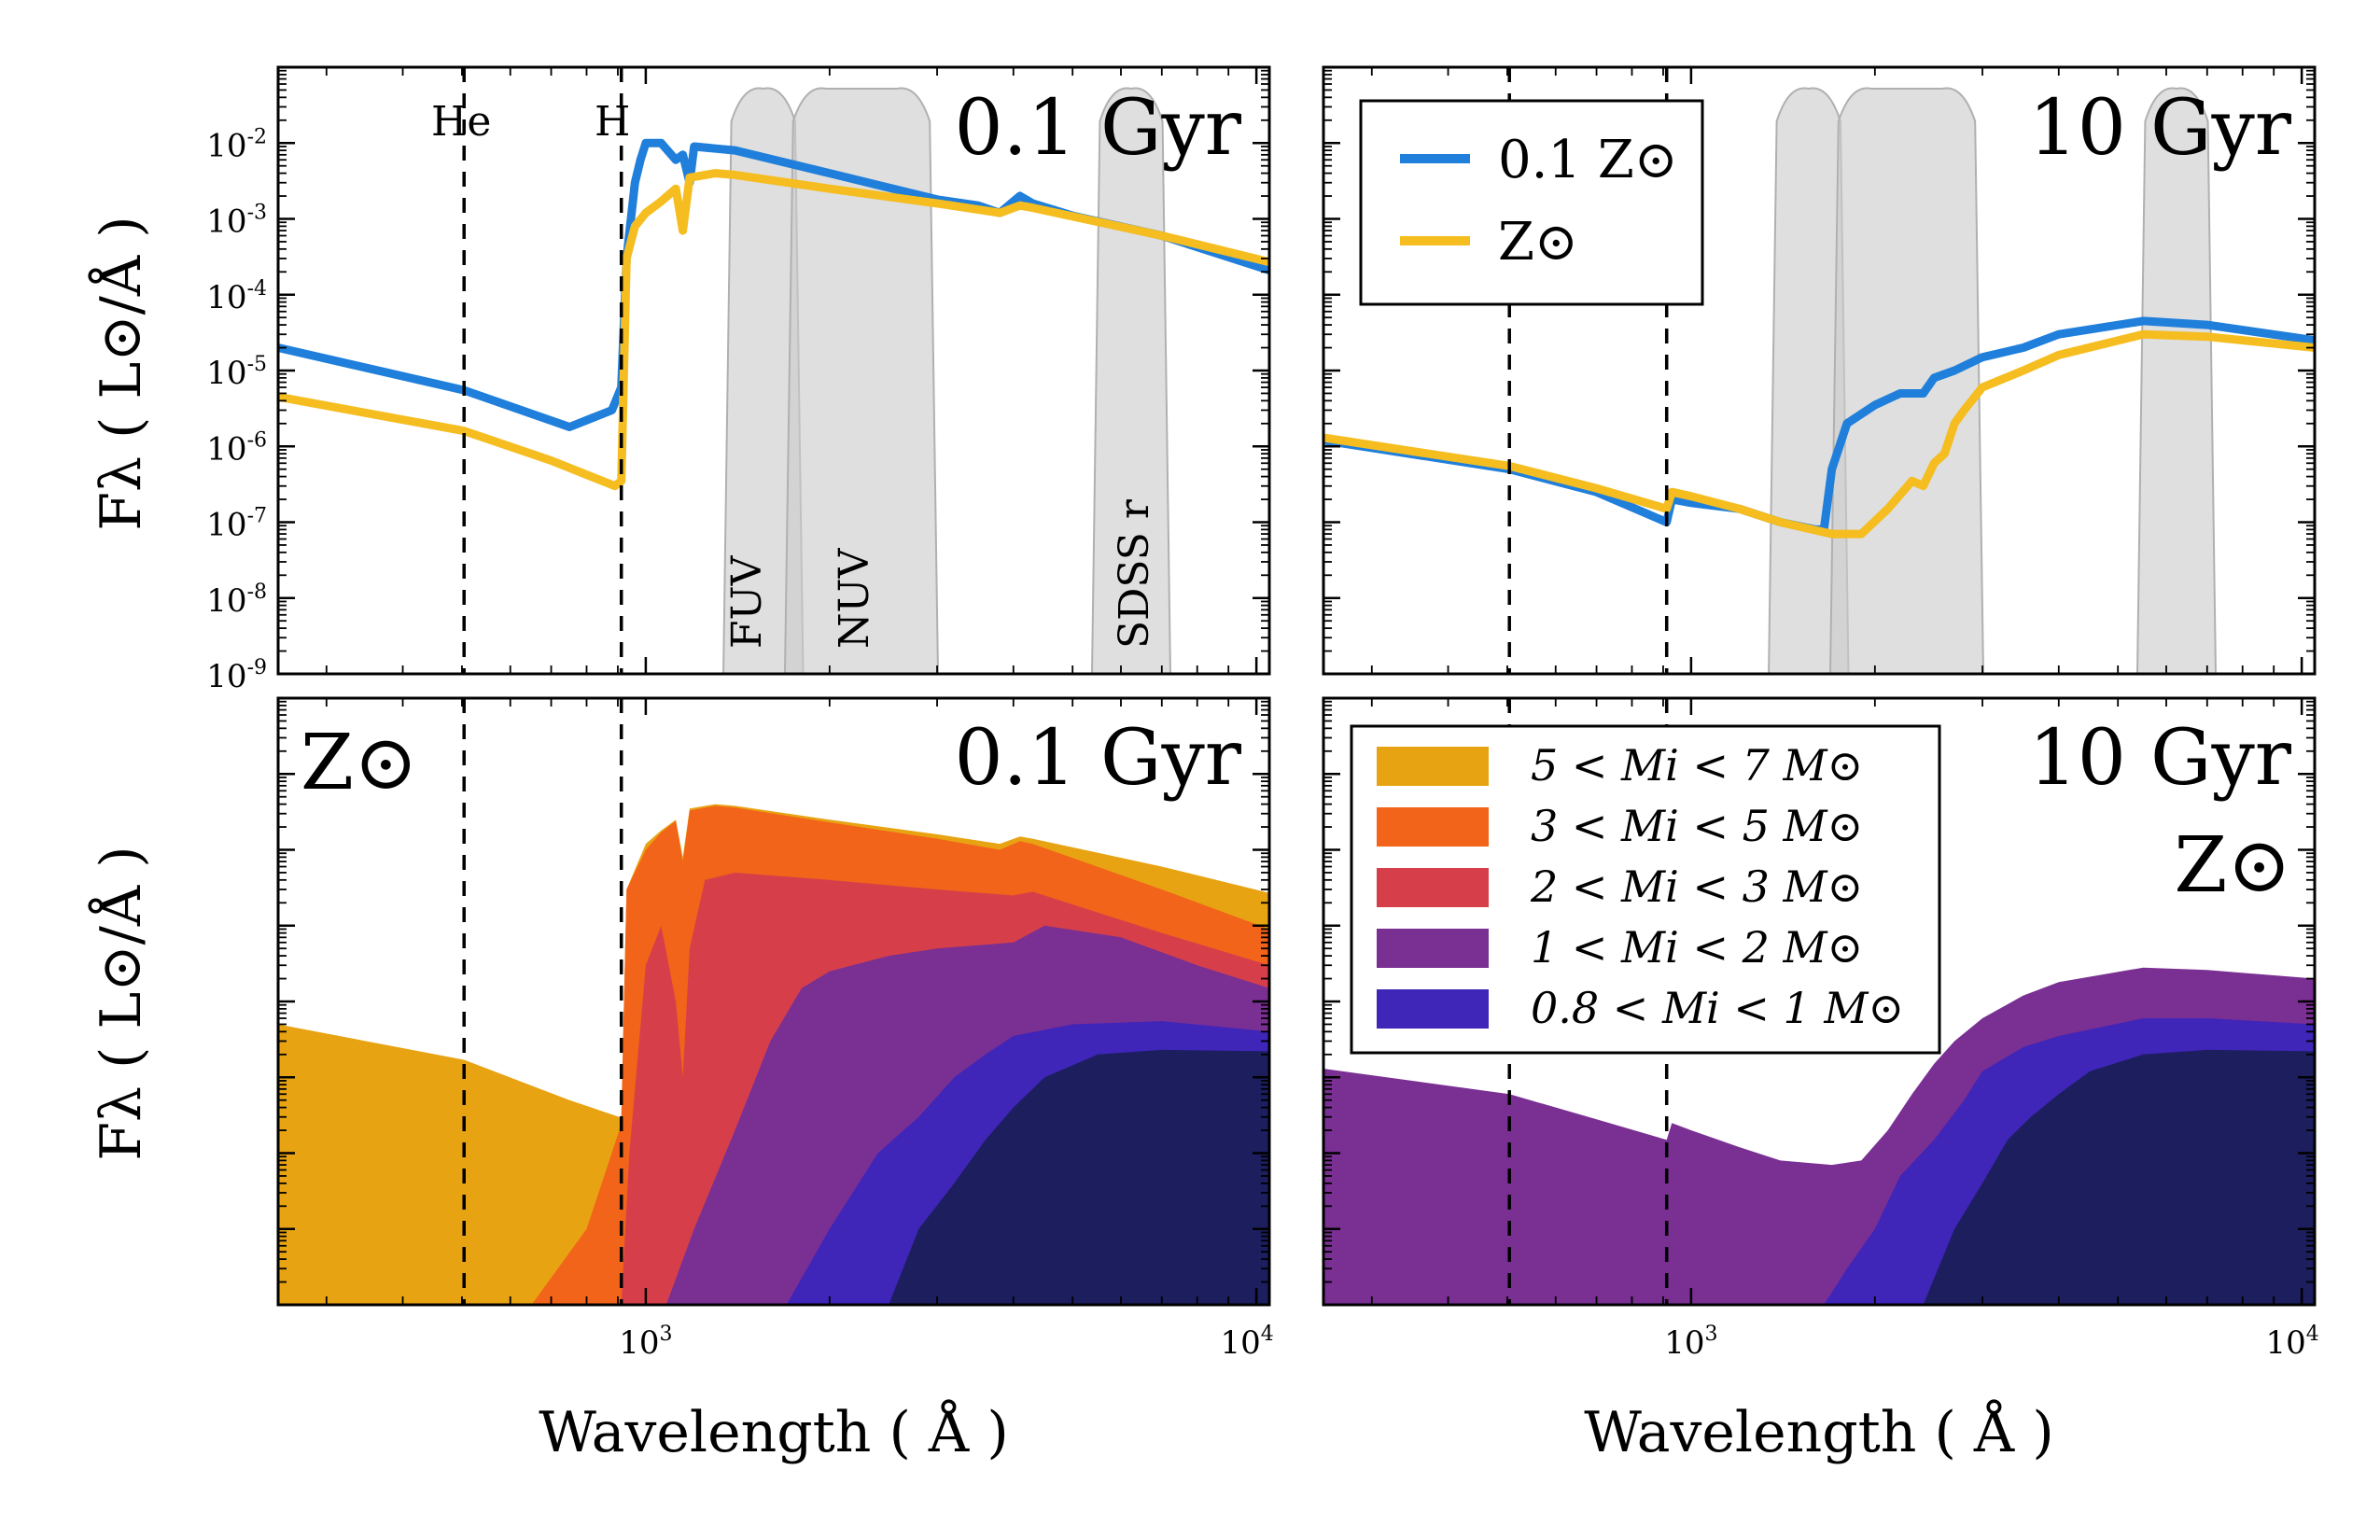  I want to click on age-label-top-left: 0.1 Gyr, so click(1098, 128).